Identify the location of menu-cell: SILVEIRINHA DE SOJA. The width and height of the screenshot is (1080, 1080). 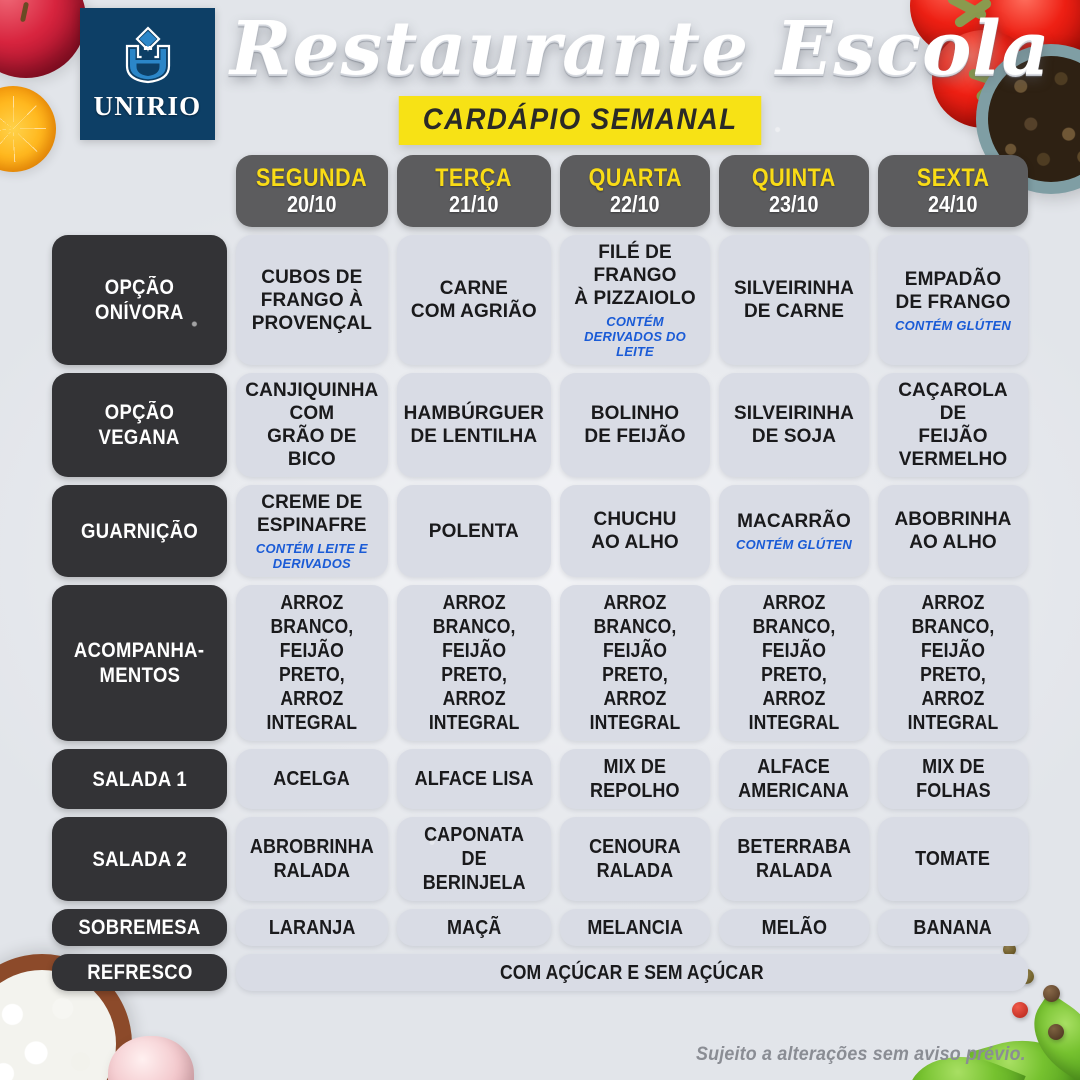
(794, 425).